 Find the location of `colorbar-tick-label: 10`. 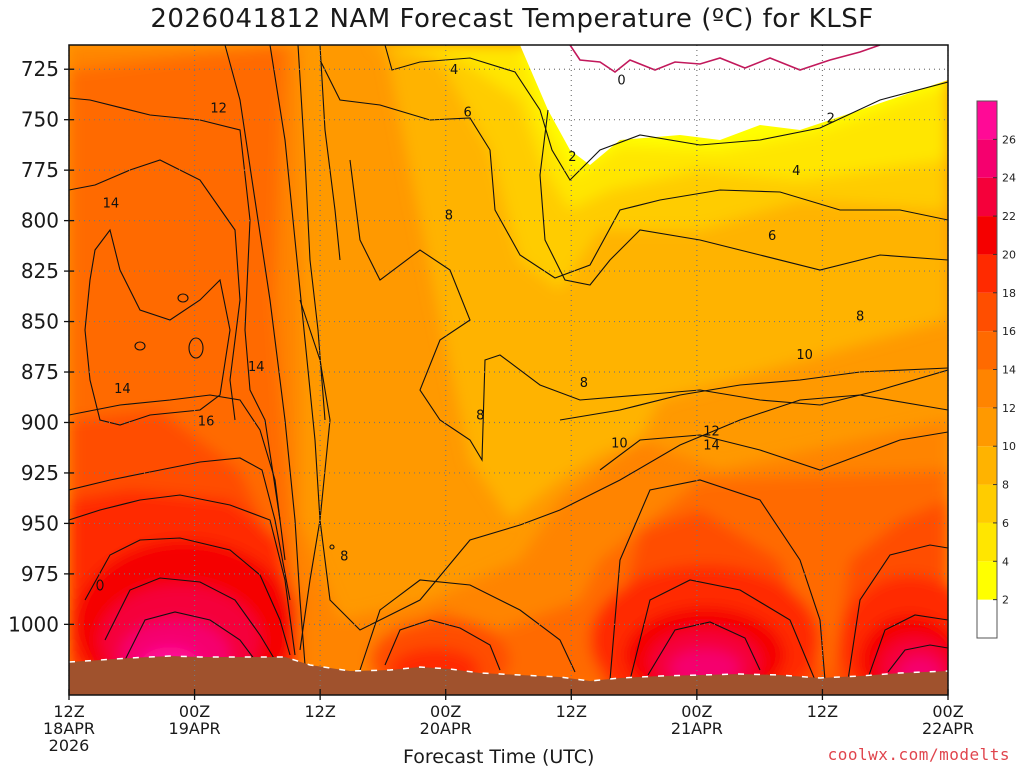

colorbar-tick-label: 10 is located at coordinates (1009, 446).